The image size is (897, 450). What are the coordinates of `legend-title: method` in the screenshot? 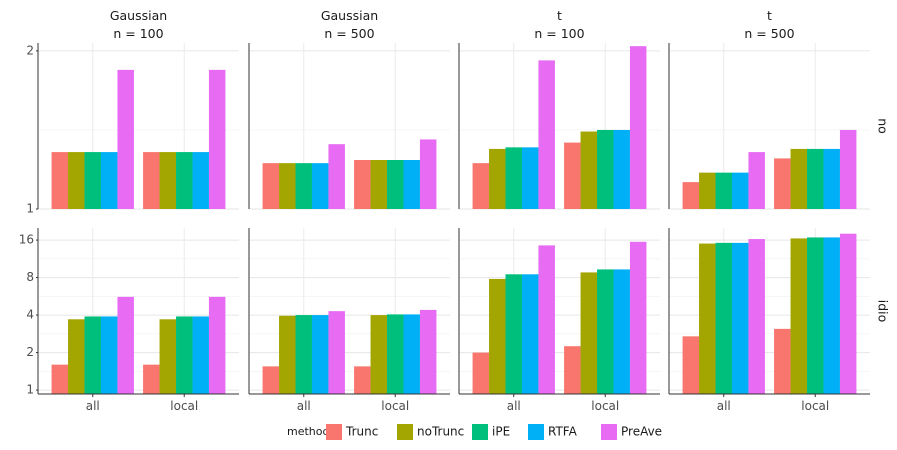 It's located at (308, 431).